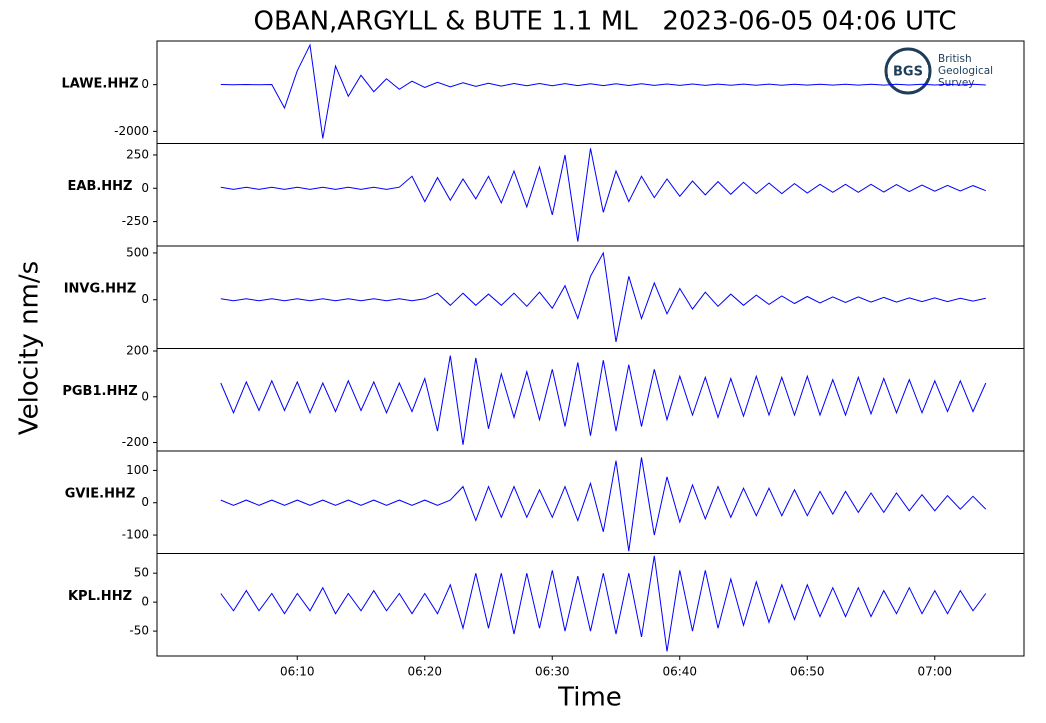 The image size is (1046, 723). Describe the element at coordinates (135, 442) in the screenshot. I see `y-tick-label: -200` at that location.